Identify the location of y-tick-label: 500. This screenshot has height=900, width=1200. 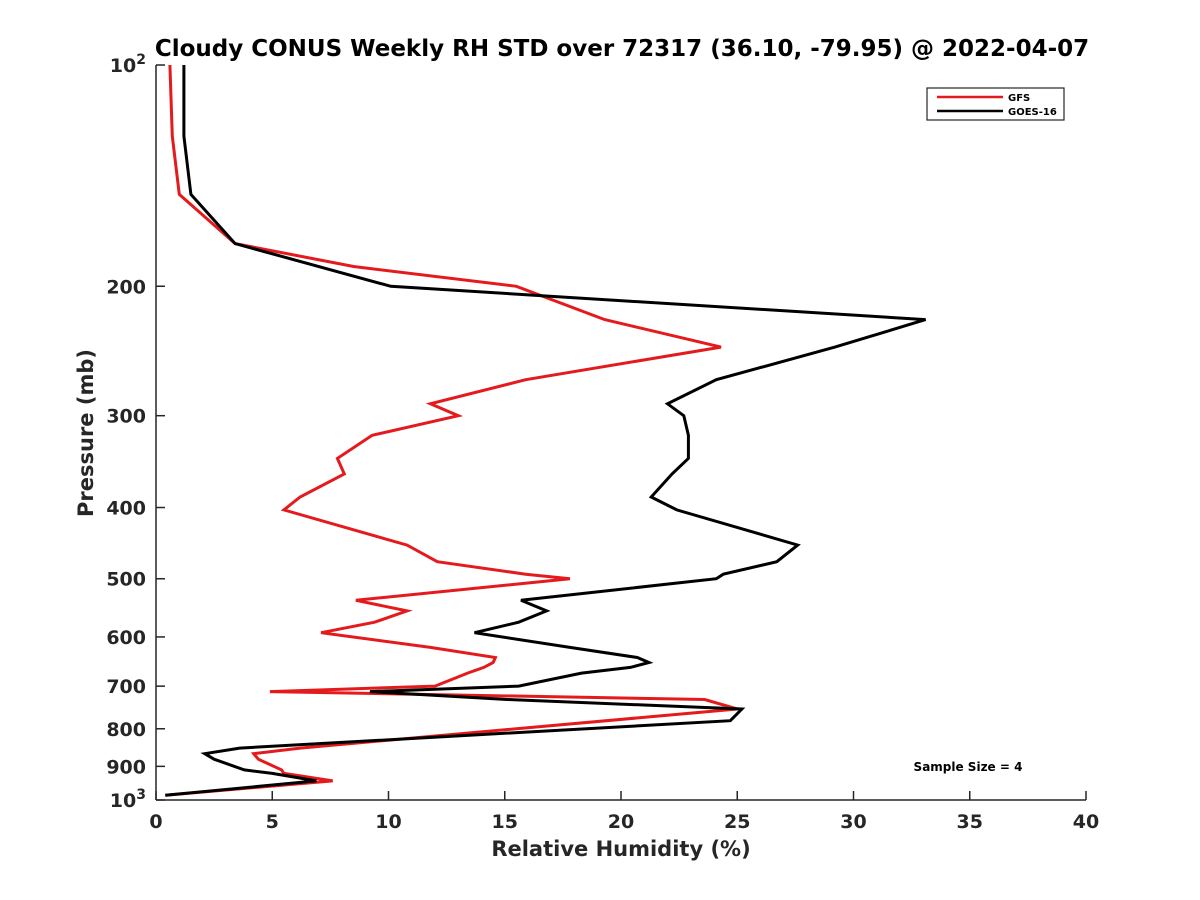
(126, 580).